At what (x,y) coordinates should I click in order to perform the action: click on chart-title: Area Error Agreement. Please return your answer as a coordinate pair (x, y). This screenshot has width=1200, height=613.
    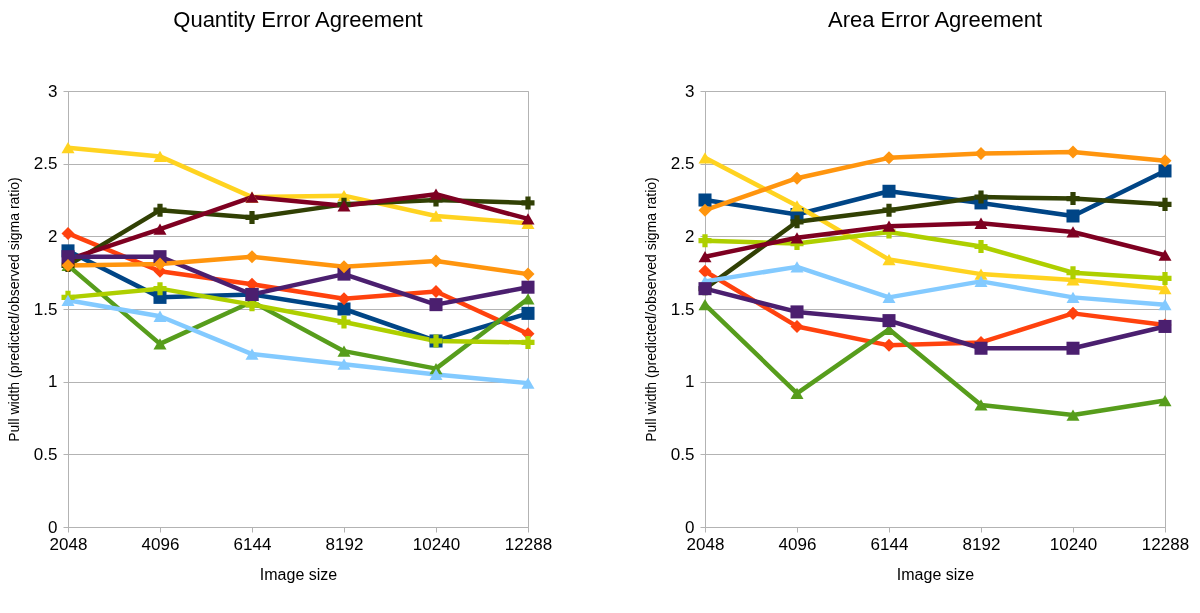
    Looking at the image, I should click on (935, 19).